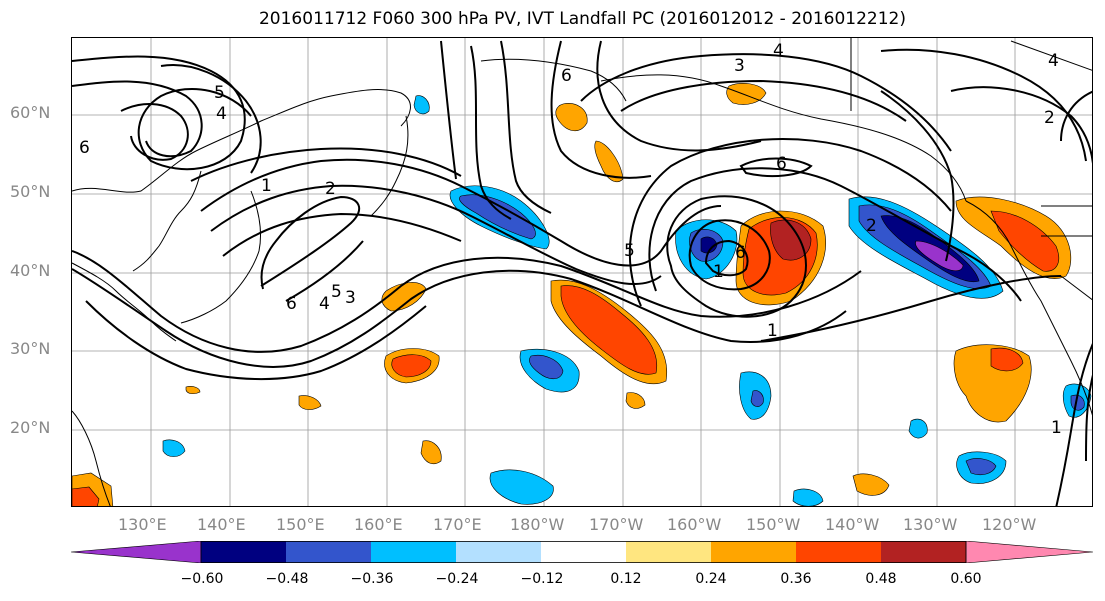 Image resolution: width=1105 pixels, height=601 pixels. I want to click on contour-label-2: 2, so click(330, 189).